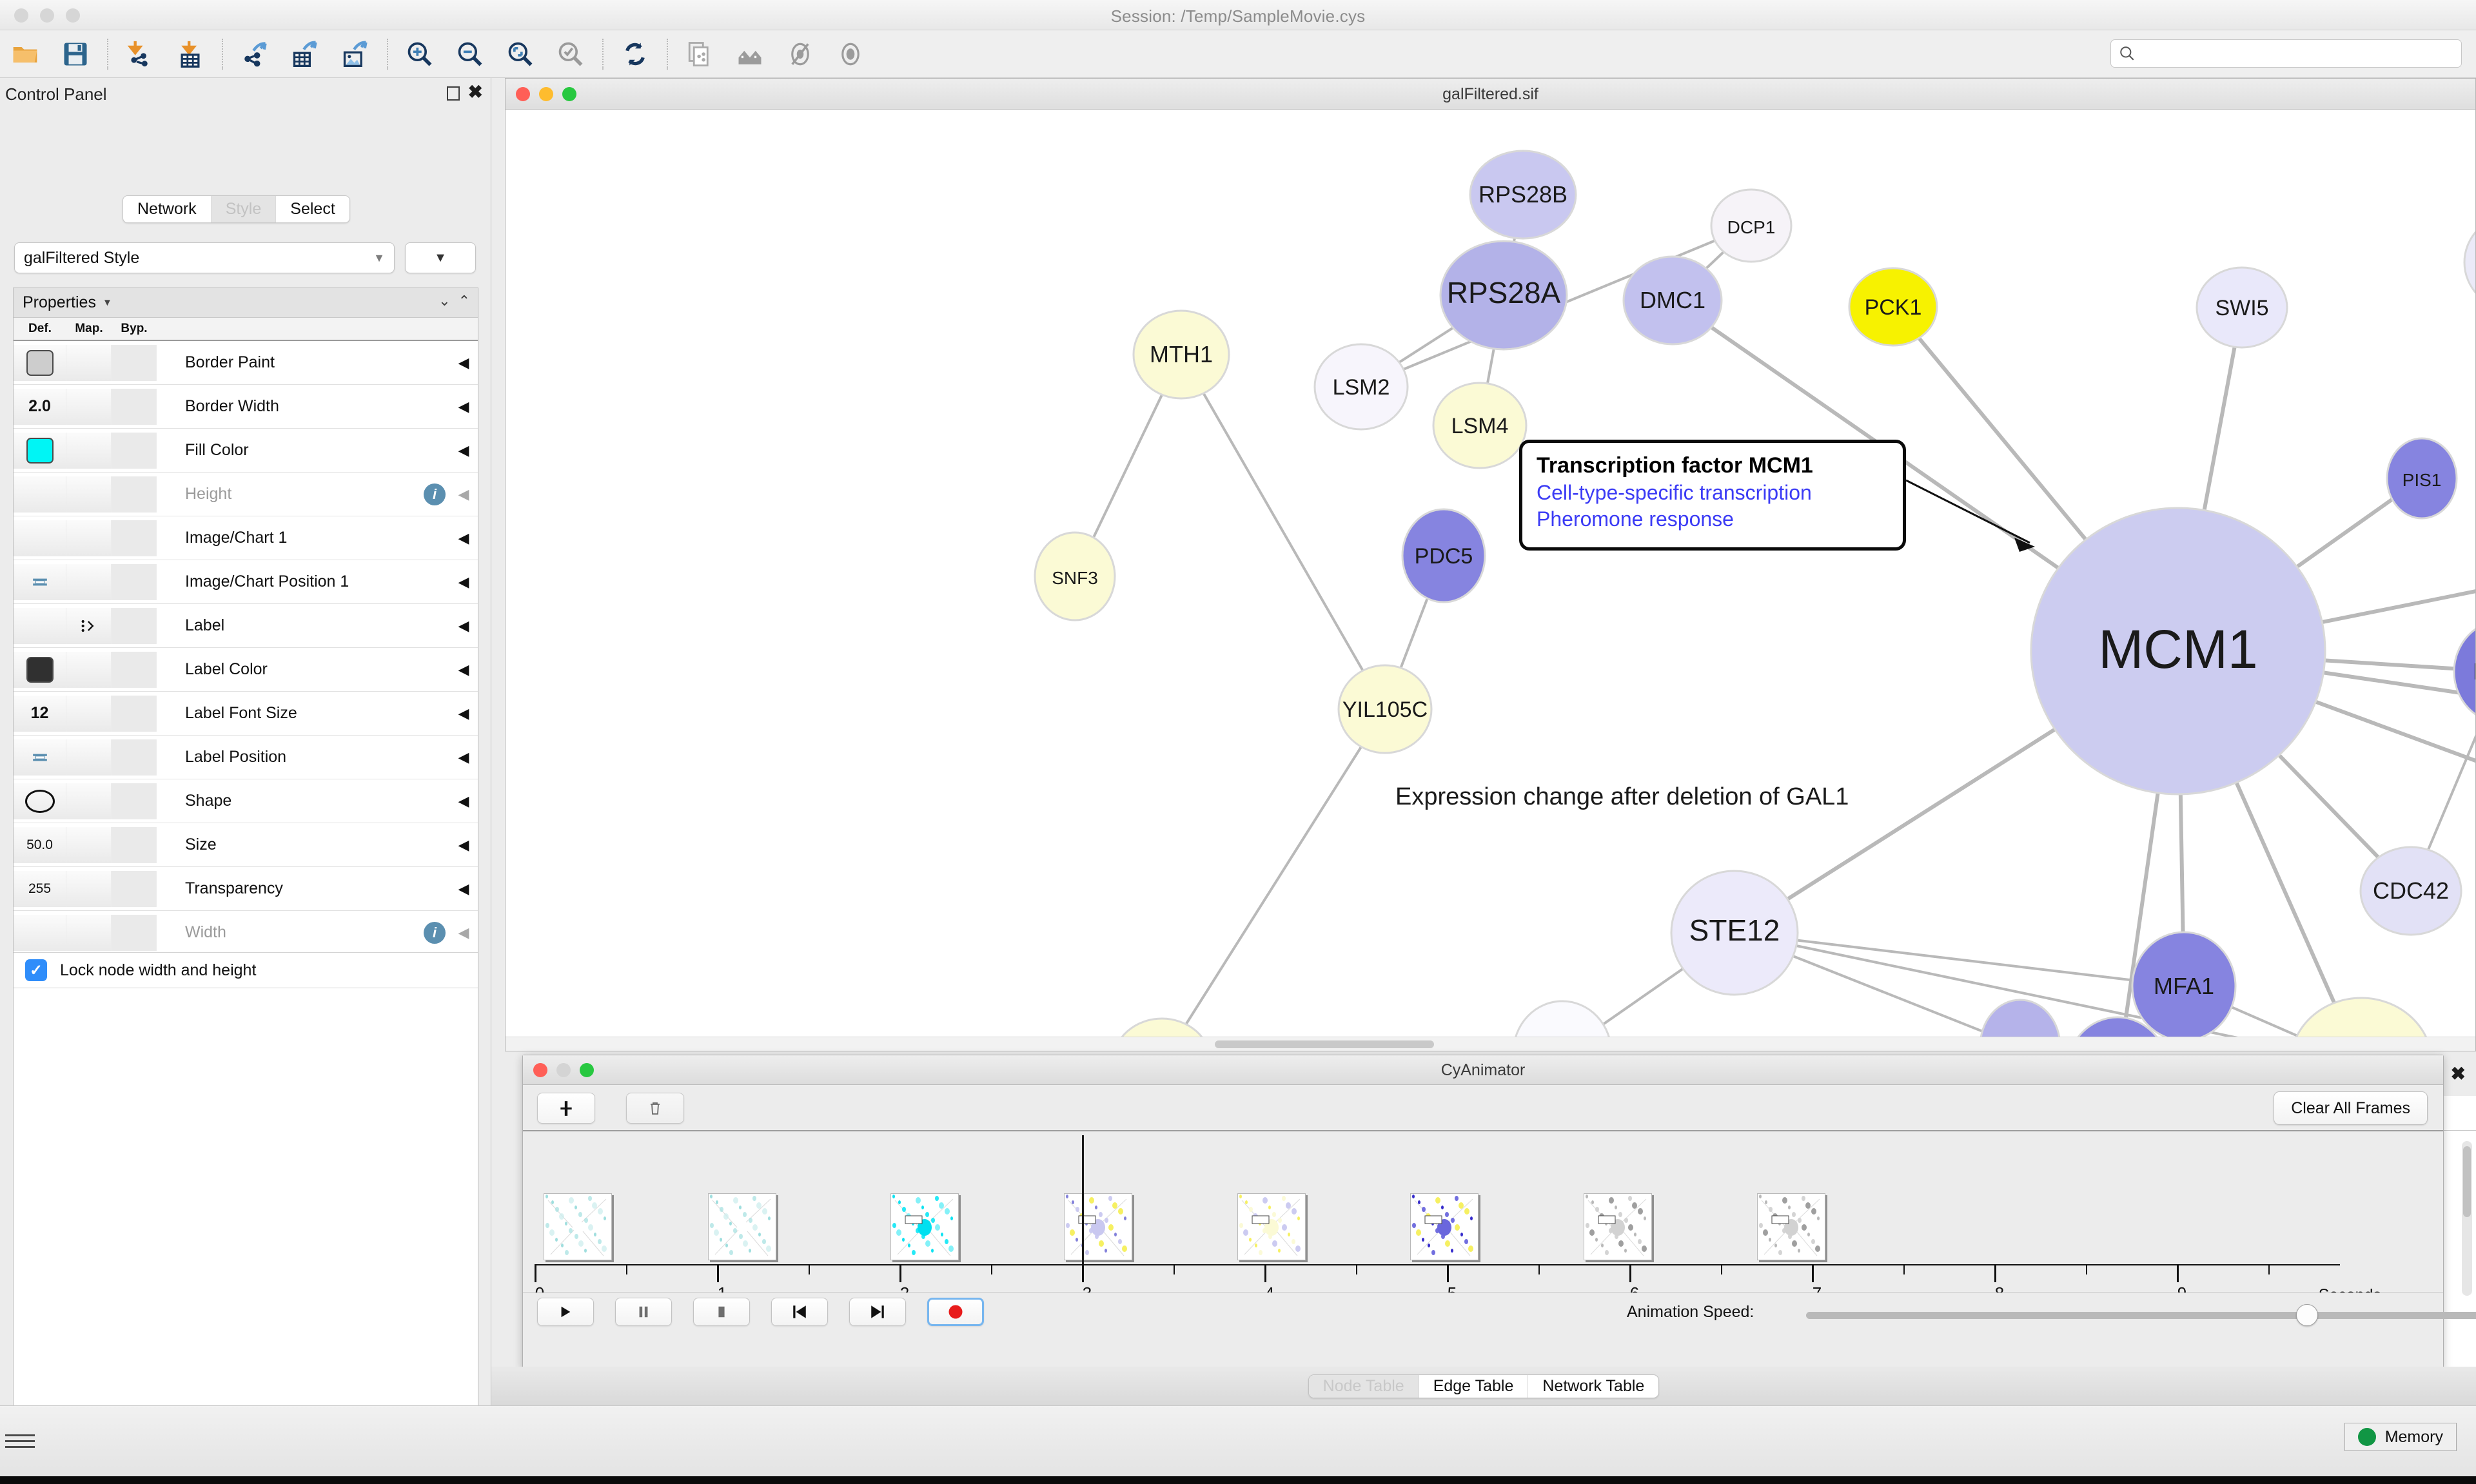 This screenshot has width=2476, height=1484. Describe the element at coordinates (2286, 53) in the screenshot. I see `search-box` at that location.